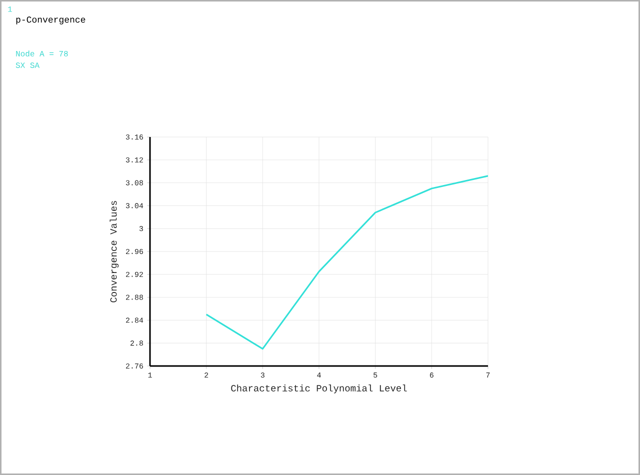  Describe the element at coordinates (51, 20) in the screenshot. I see `text: p-Convergence` at that location.